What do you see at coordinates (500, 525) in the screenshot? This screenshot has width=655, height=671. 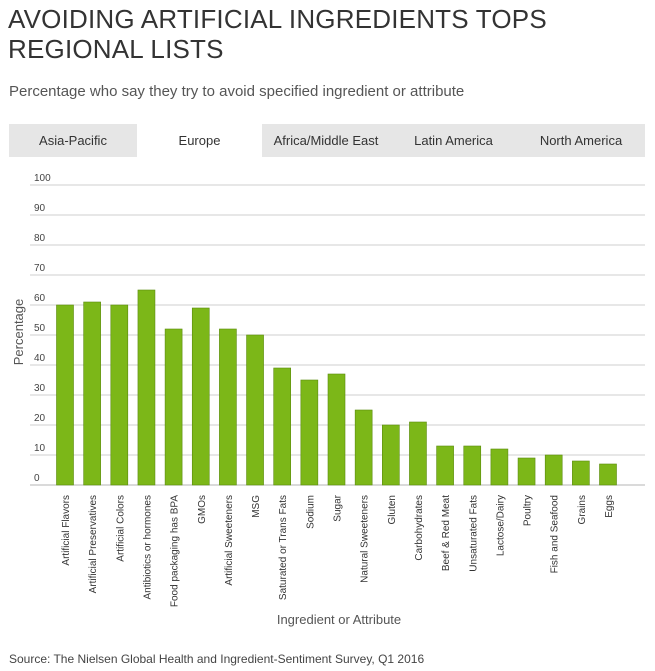 I see `x-tick-label: Lactose/Dairy` at bounding box center [500, 525].